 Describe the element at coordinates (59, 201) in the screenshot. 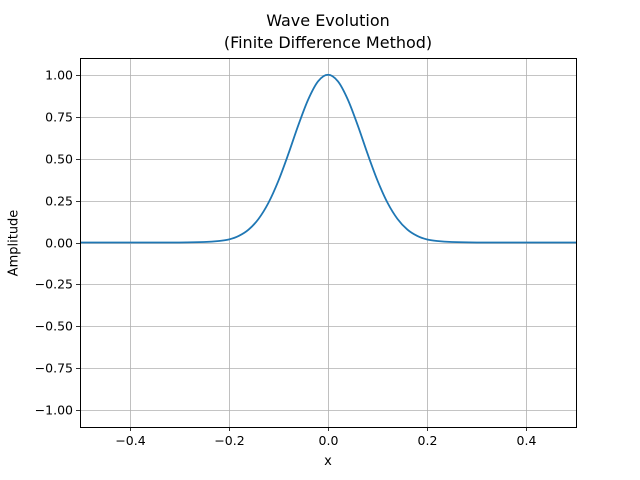

I see `y-tick-label: 0.25` at that location.